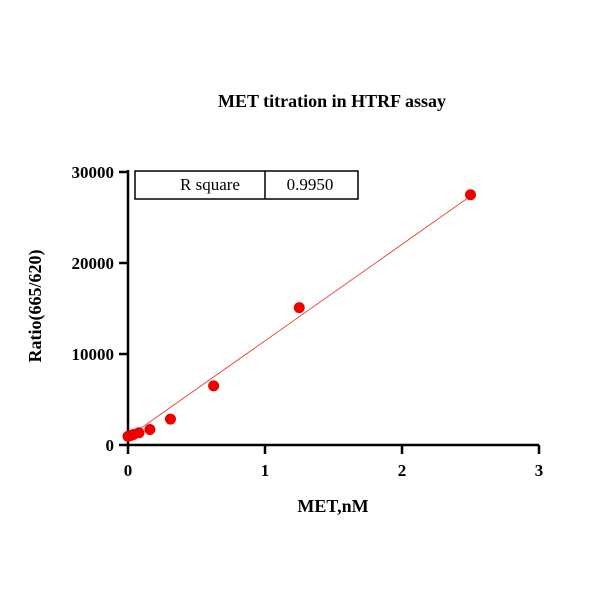 Image resolution: width=609 pixels, height=609 pixels. What do you see at coordinates (93, 354) in the screenshot?
I see `y-tick-label: 10000` at bounding box center [93, 354].